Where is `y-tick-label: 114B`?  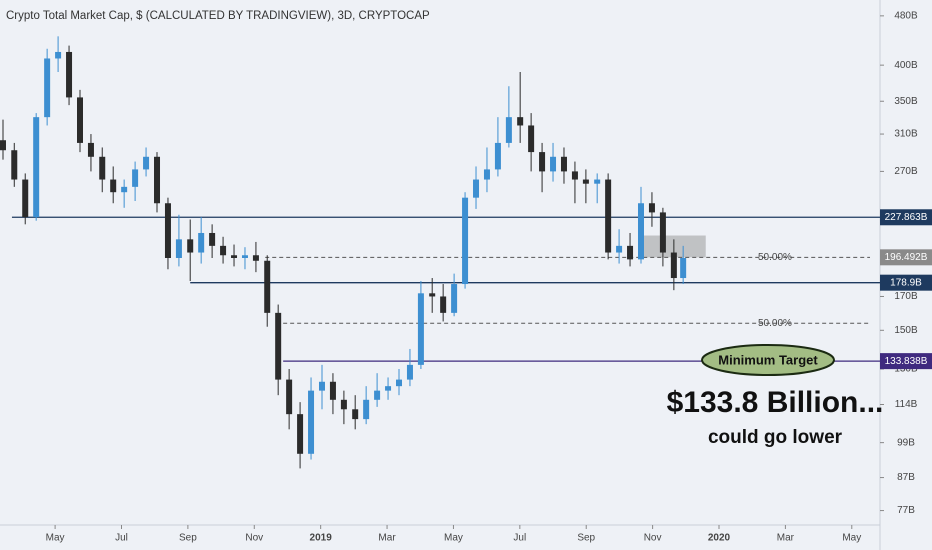 y-tick-label: 114B is located at coordinates (906, 404).